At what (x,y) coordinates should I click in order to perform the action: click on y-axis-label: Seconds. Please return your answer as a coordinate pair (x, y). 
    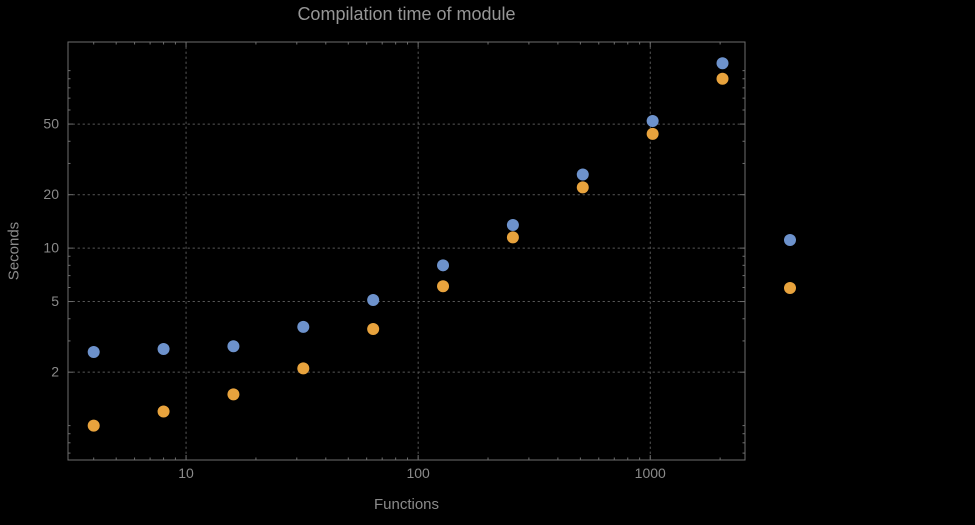
    Looking at the image, I should click on (14, 251).